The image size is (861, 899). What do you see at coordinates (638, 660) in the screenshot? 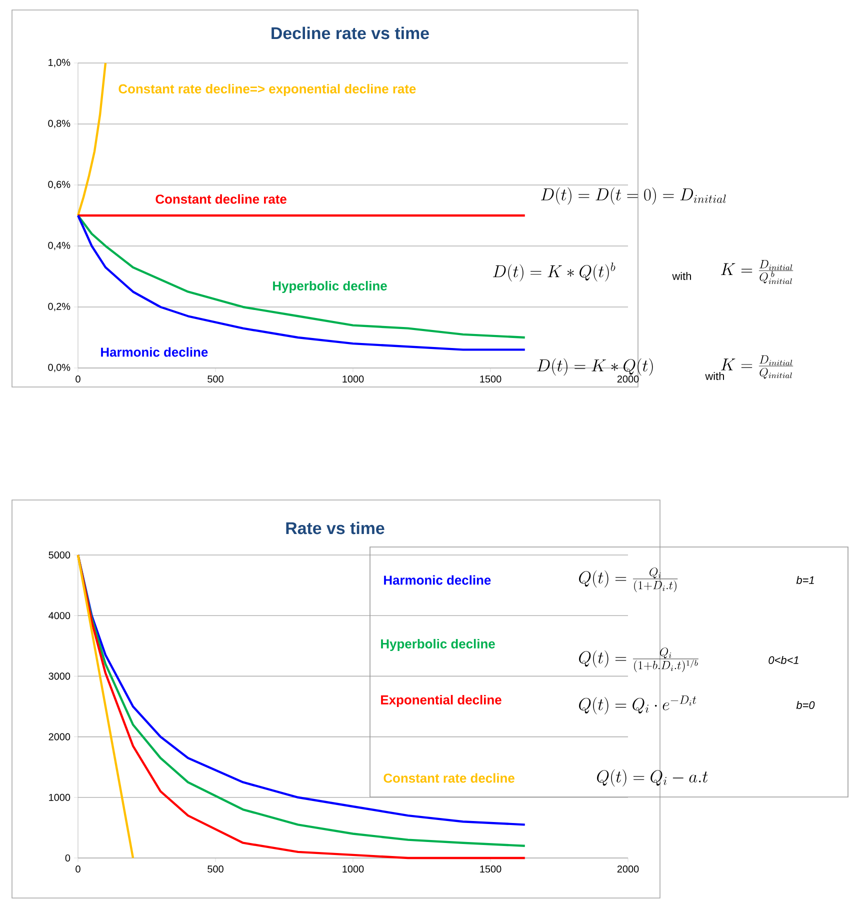
I see `annotation: $Q(t)=\frac{Q_i}{(1+b.D_i.t)^{1/b}}$` at bounding box center [638, 660].